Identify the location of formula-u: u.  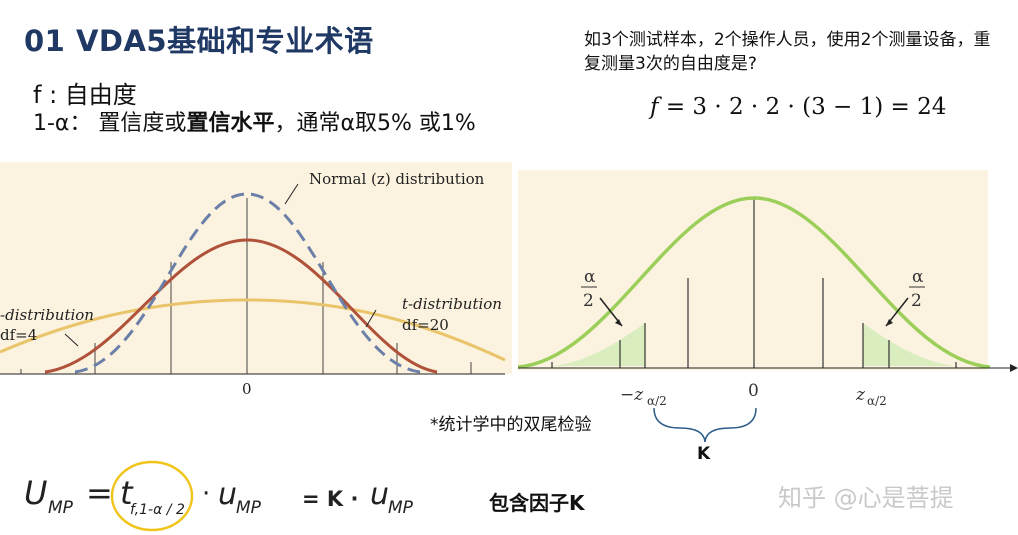
(227, 494).